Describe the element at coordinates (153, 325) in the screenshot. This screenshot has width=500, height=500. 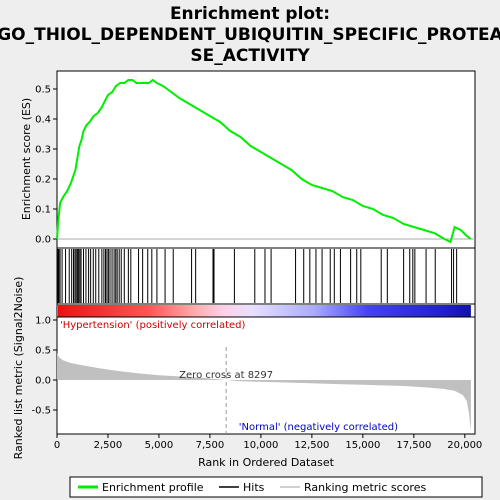
I see `positive-correlation-label: 'Hypertension' (positively correlated)` at that location.